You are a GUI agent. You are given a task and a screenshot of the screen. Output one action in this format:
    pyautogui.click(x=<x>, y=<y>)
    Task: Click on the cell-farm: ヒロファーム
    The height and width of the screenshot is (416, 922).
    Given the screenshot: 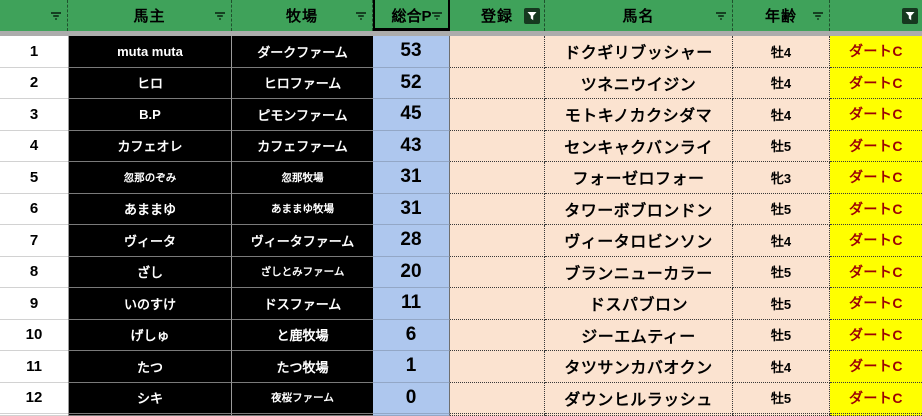 What is the action you would take?
    pyautogui.click(x=302, y=83)
    